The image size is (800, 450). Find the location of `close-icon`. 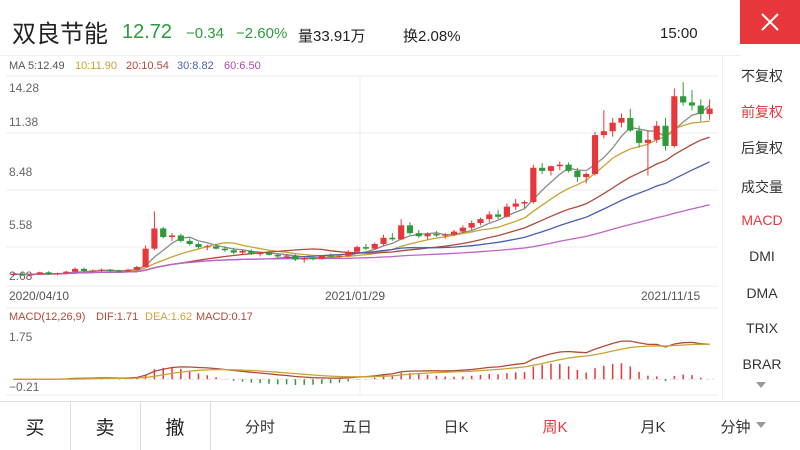

close-icon is located at coordinates (770, 22).